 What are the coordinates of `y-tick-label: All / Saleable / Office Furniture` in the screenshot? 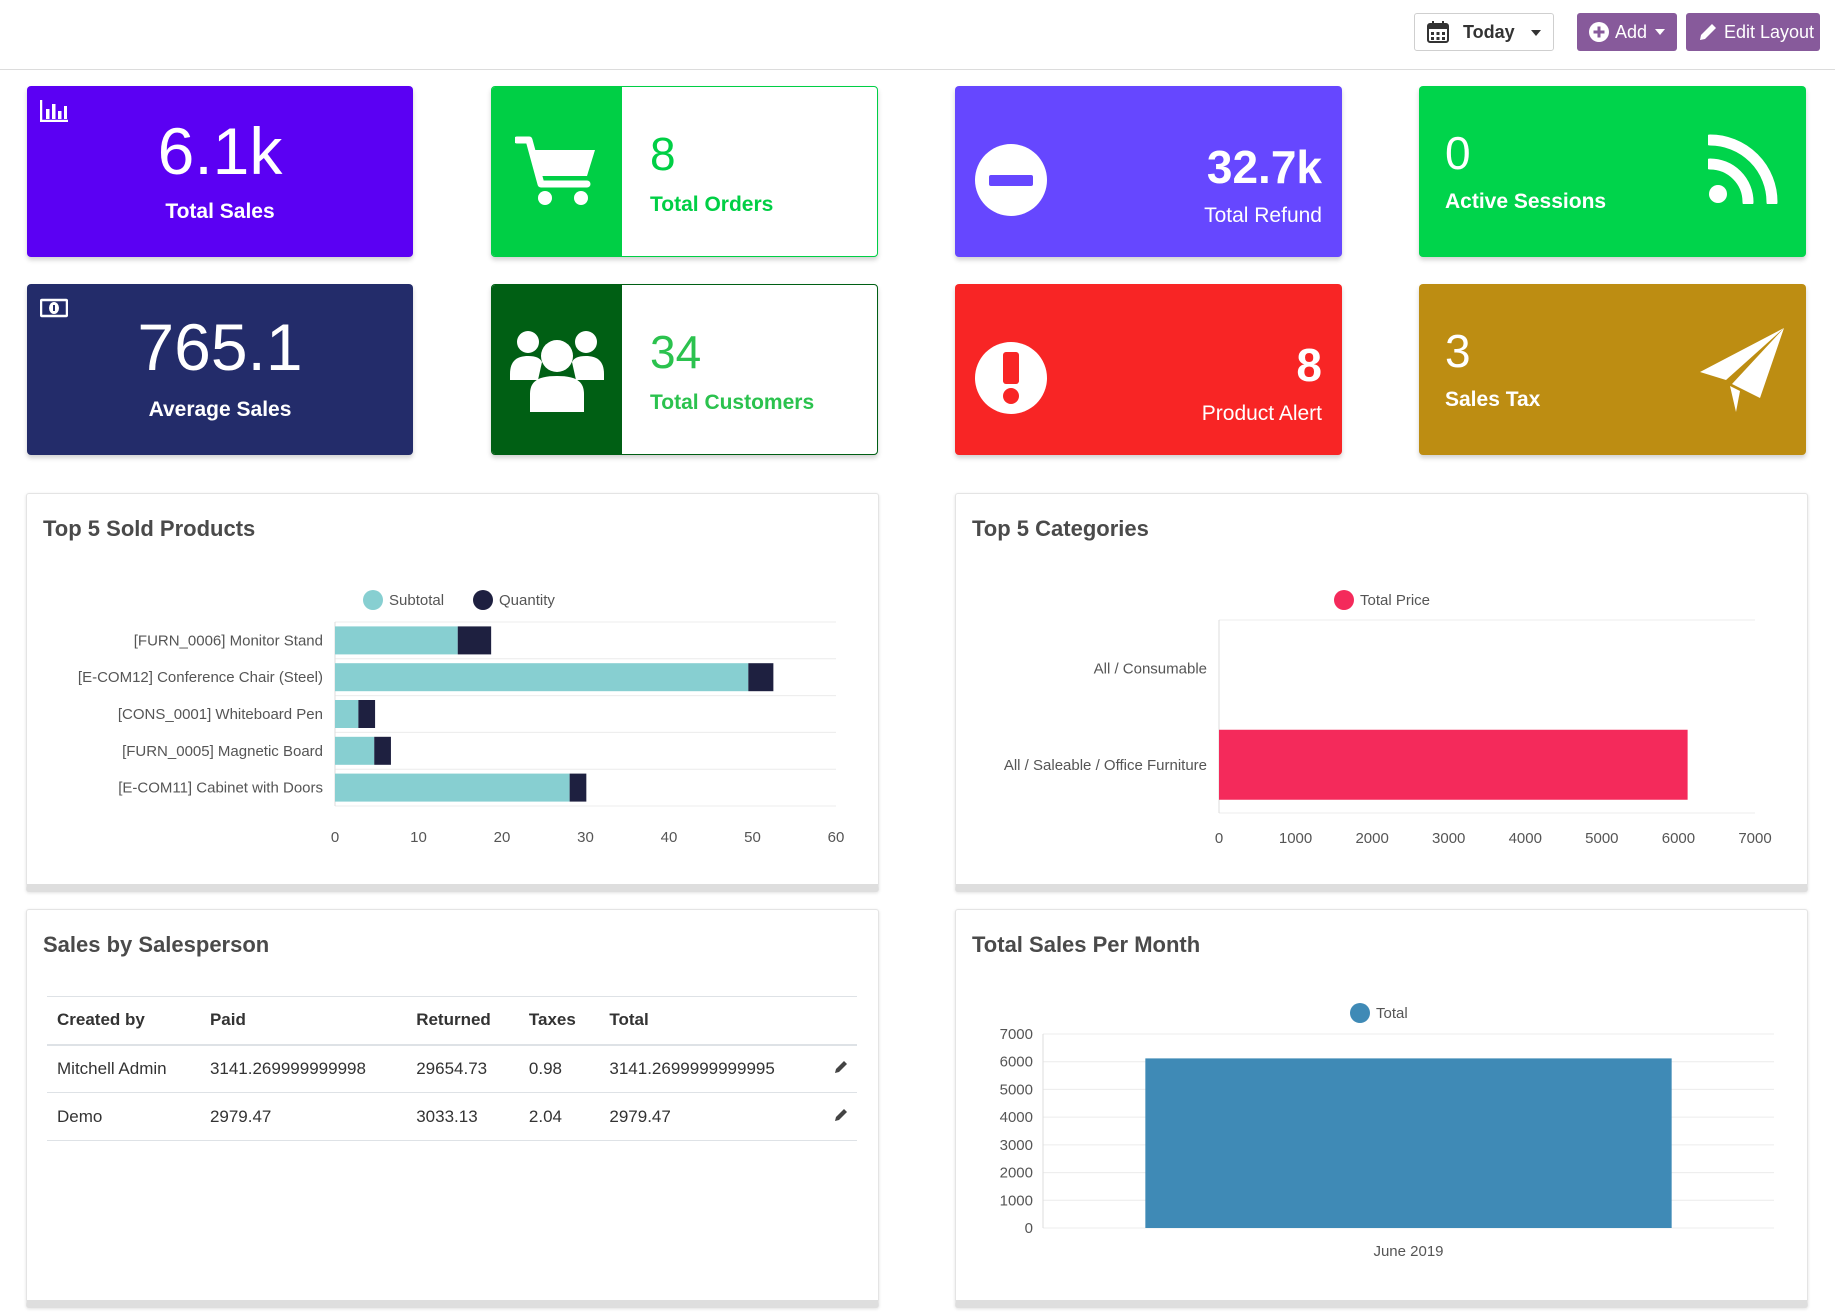 It's located at (1105, 765).